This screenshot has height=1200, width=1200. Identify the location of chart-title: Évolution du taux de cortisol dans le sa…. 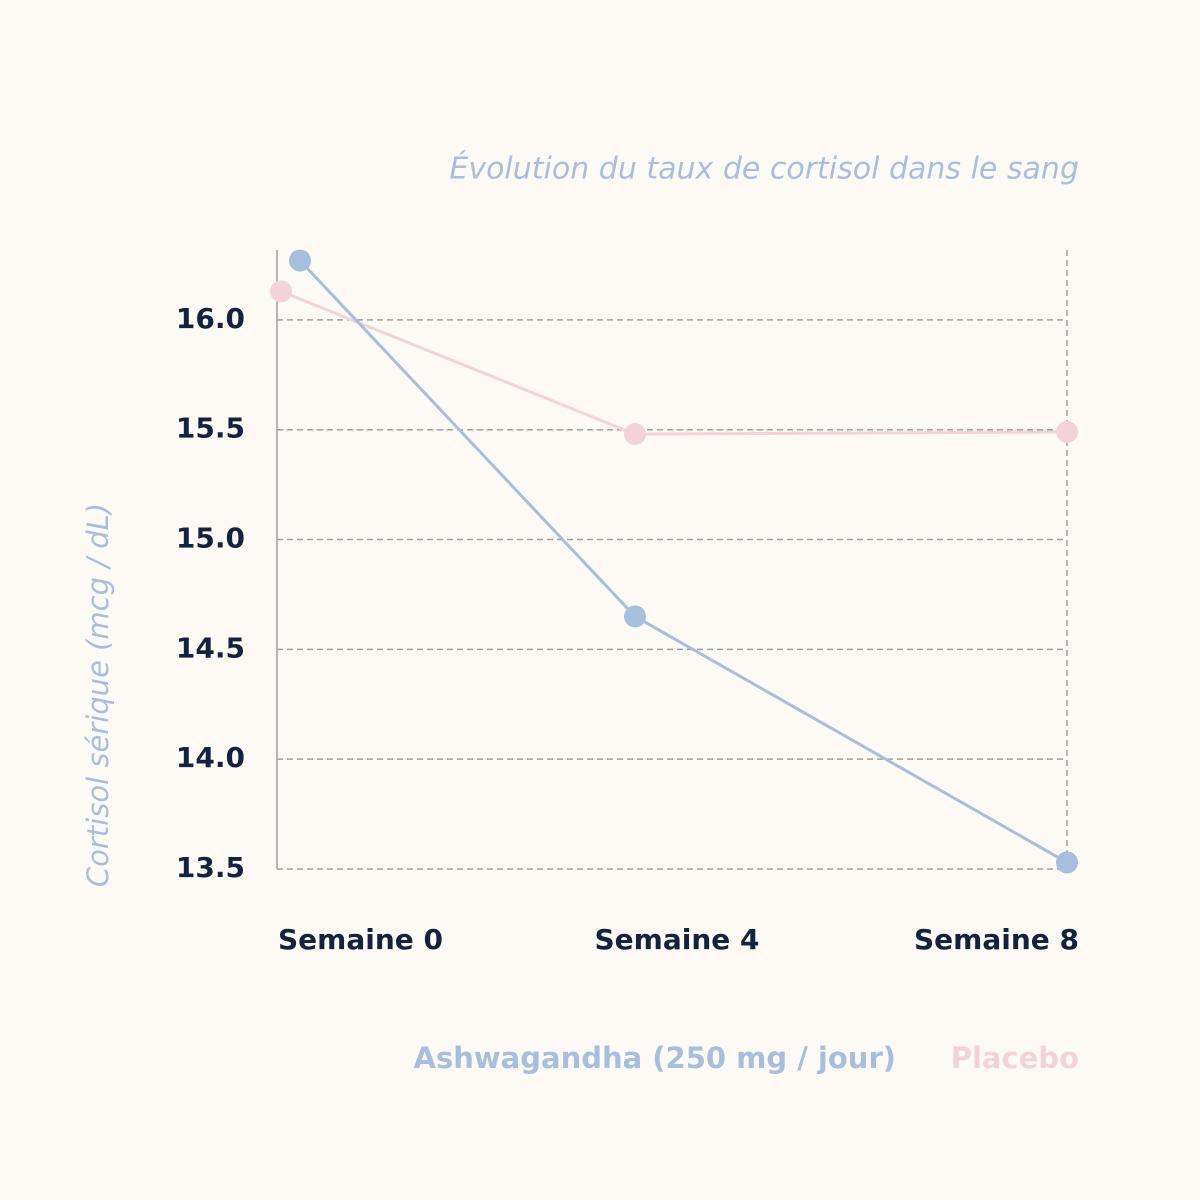
(764, 169).